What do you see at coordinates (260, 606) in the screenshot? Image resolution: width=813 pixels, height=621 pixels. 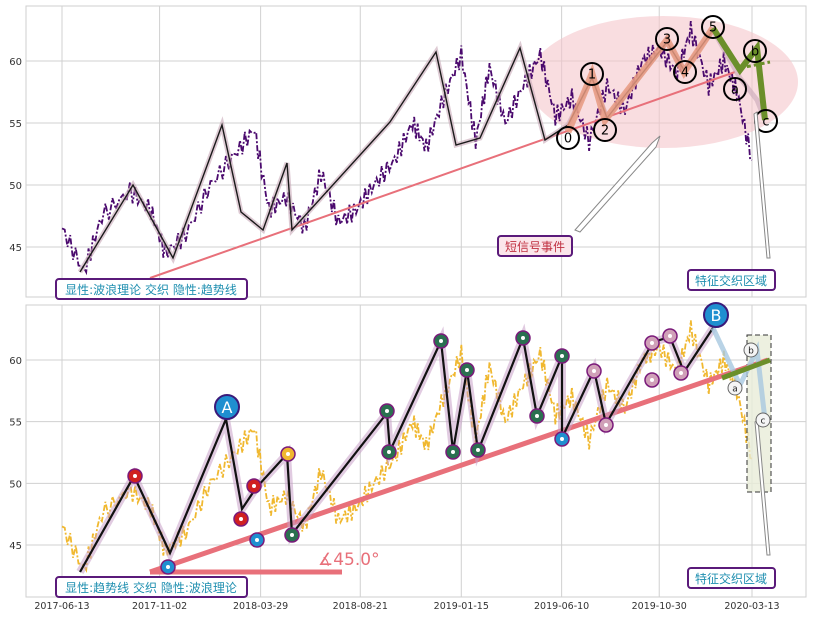 I see `x-tick-label: 2018-03-29` at bounding box center [260, 606].